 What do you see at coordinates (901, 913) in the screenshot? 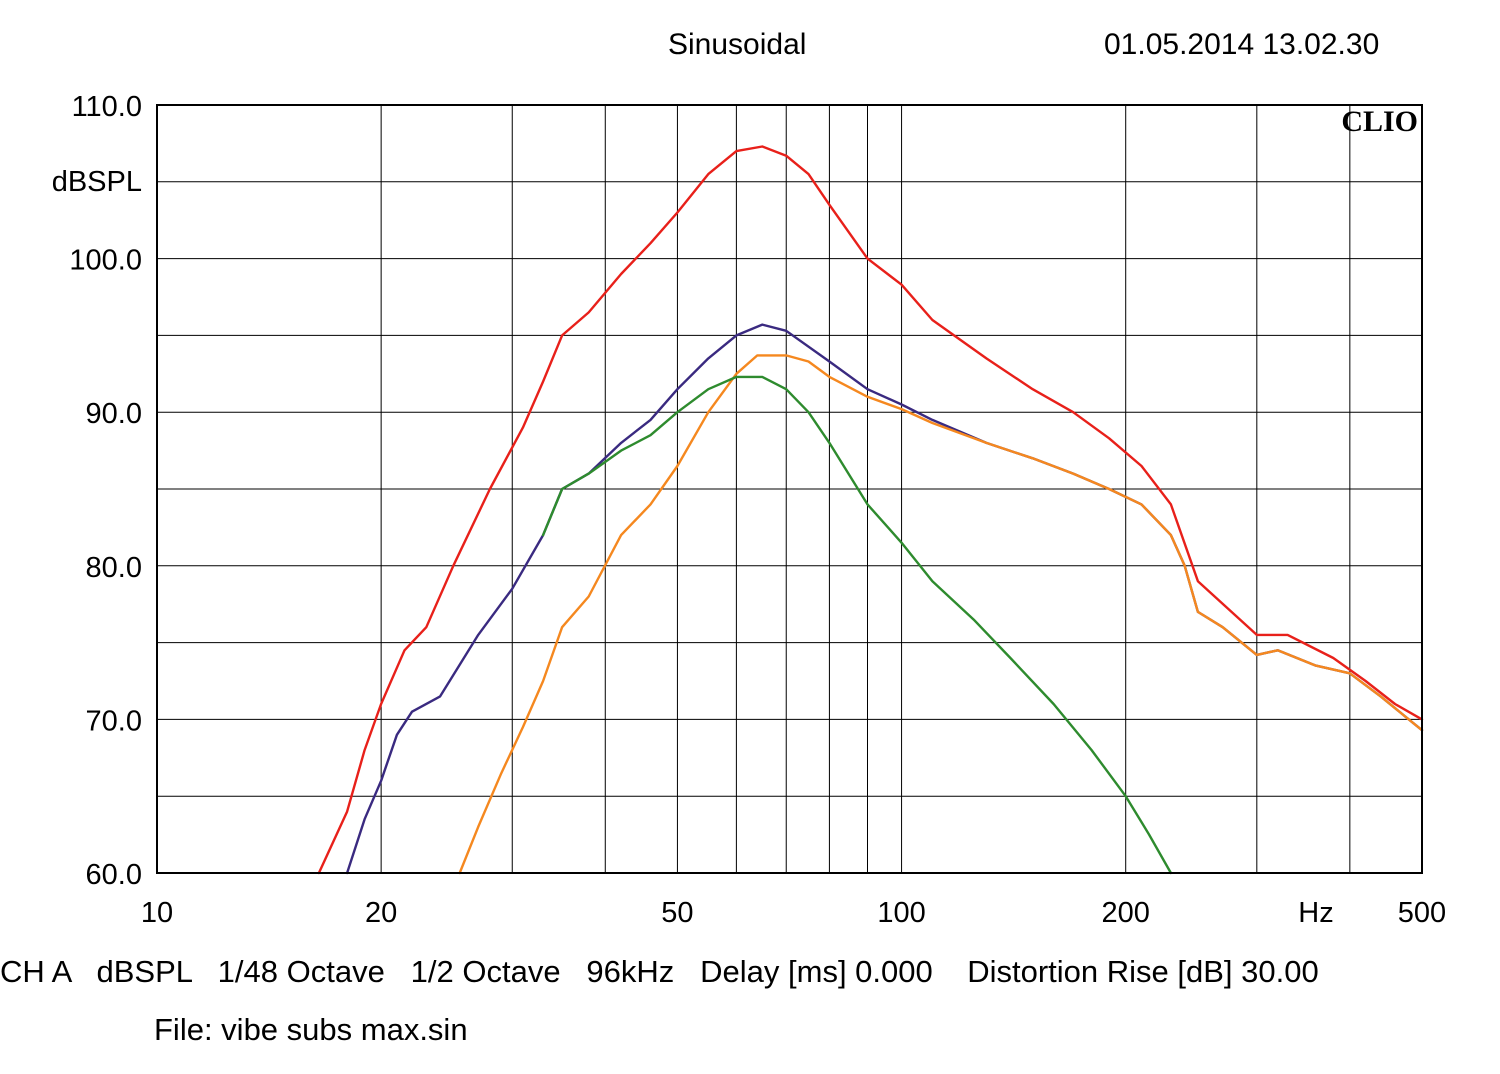
I see `x-tick-label: 100` at bounding box center [901, 913].